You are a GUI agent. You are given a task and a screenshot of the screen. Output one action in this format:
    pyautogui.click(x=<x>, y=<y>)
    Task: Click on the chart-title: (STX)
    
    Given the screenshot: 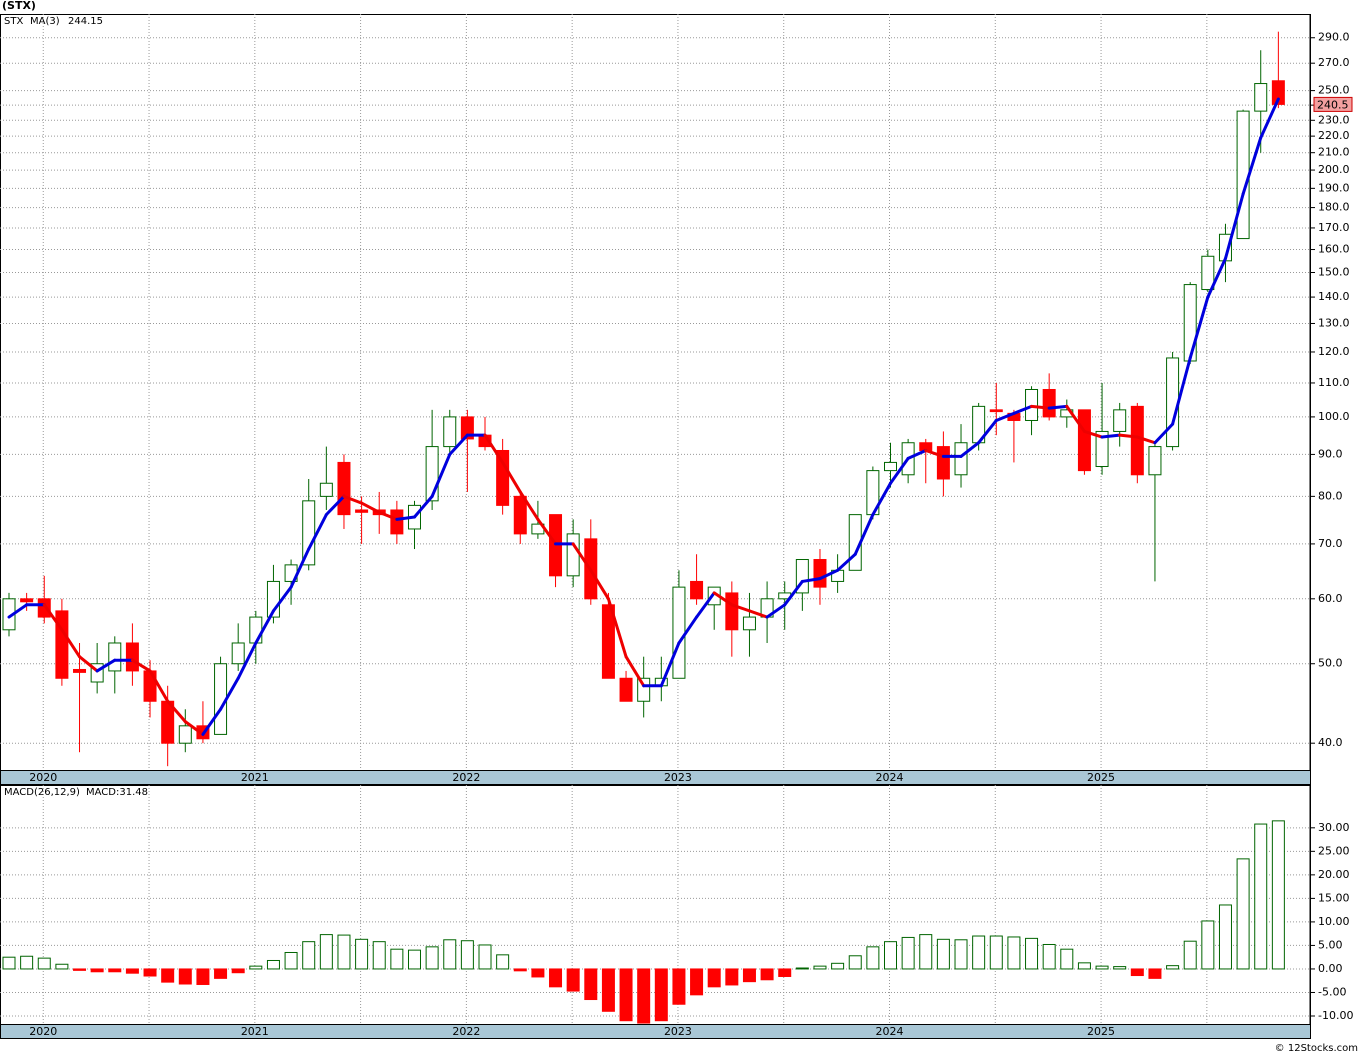 What is the action you would take?
    pyautogui.click(x=19, y=6)
    